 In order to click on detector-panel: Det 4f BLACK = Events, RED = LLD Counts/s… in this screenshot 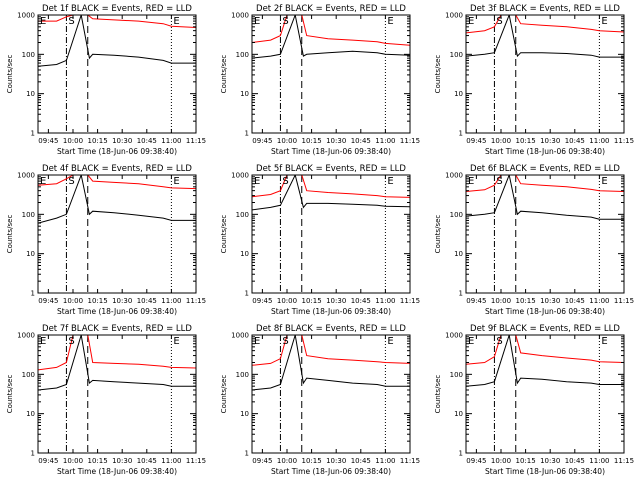, I will do `click(106, 240)`.